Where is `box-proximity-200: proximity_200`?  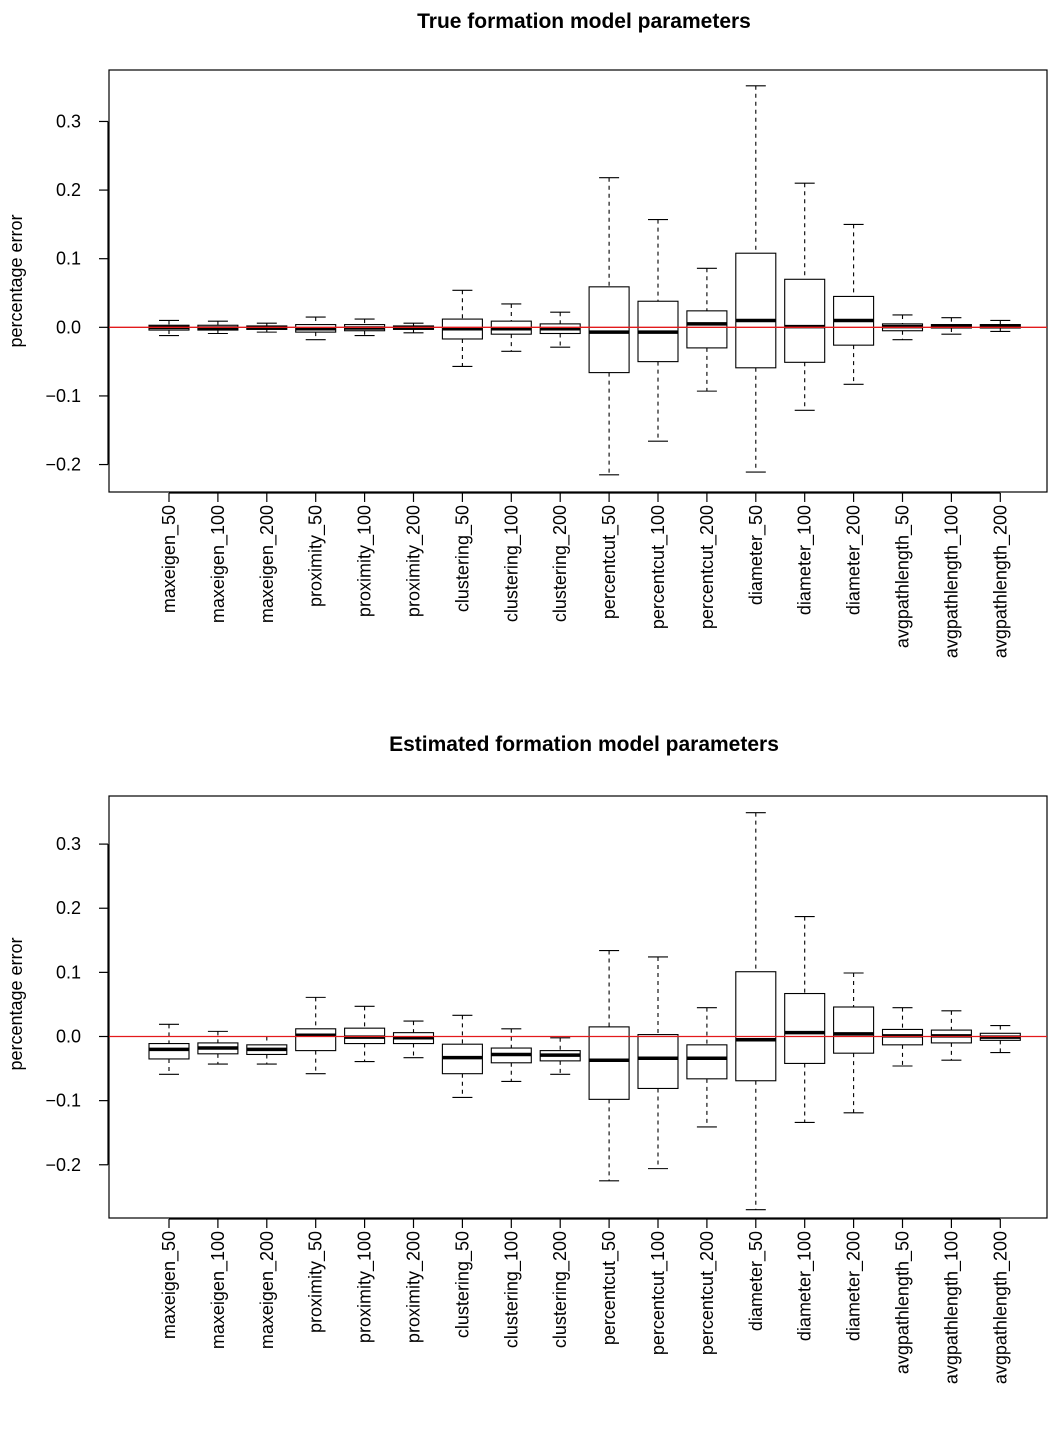 box-proximity-200: proximity_200 is located at coordinates (413, 469).